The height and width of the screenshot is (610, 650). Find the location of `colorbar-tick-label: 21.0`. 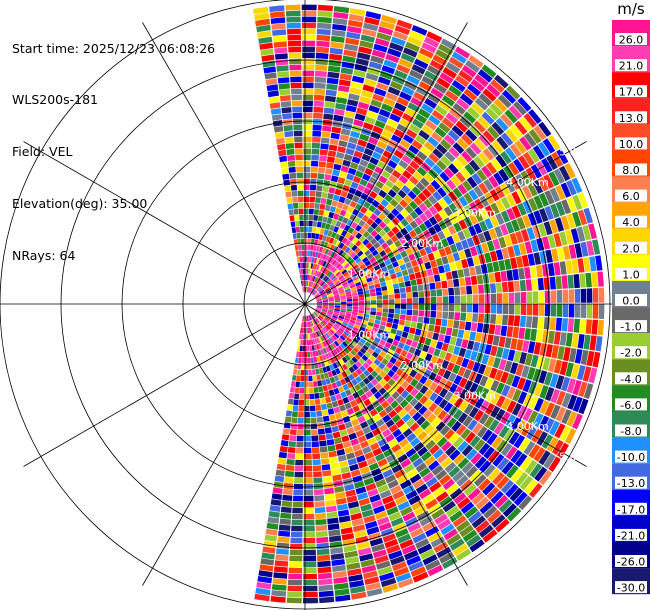

colorbar-tick-label: 21.0 is located at coordinates (631, 66).